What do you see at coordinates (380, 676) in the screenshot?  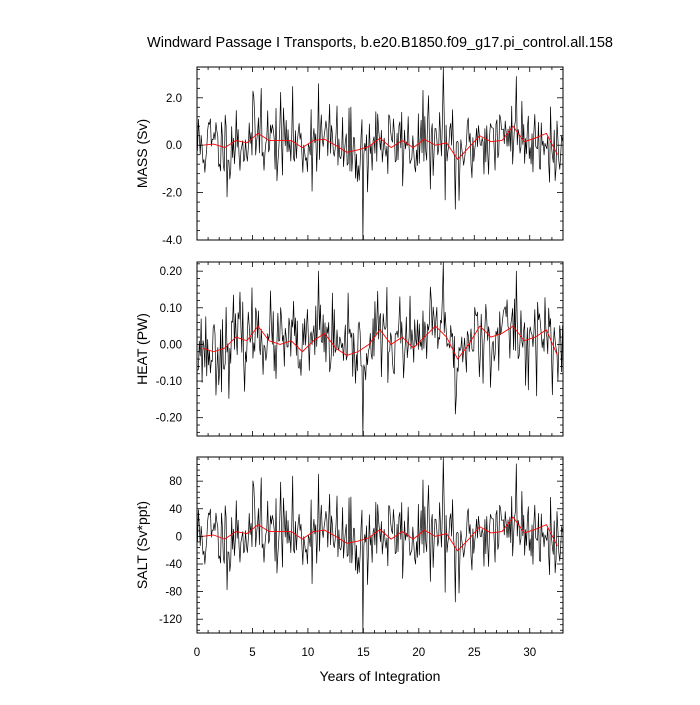 I see `x-axis-label: Years of Integration` at bounding box center [380, 676].